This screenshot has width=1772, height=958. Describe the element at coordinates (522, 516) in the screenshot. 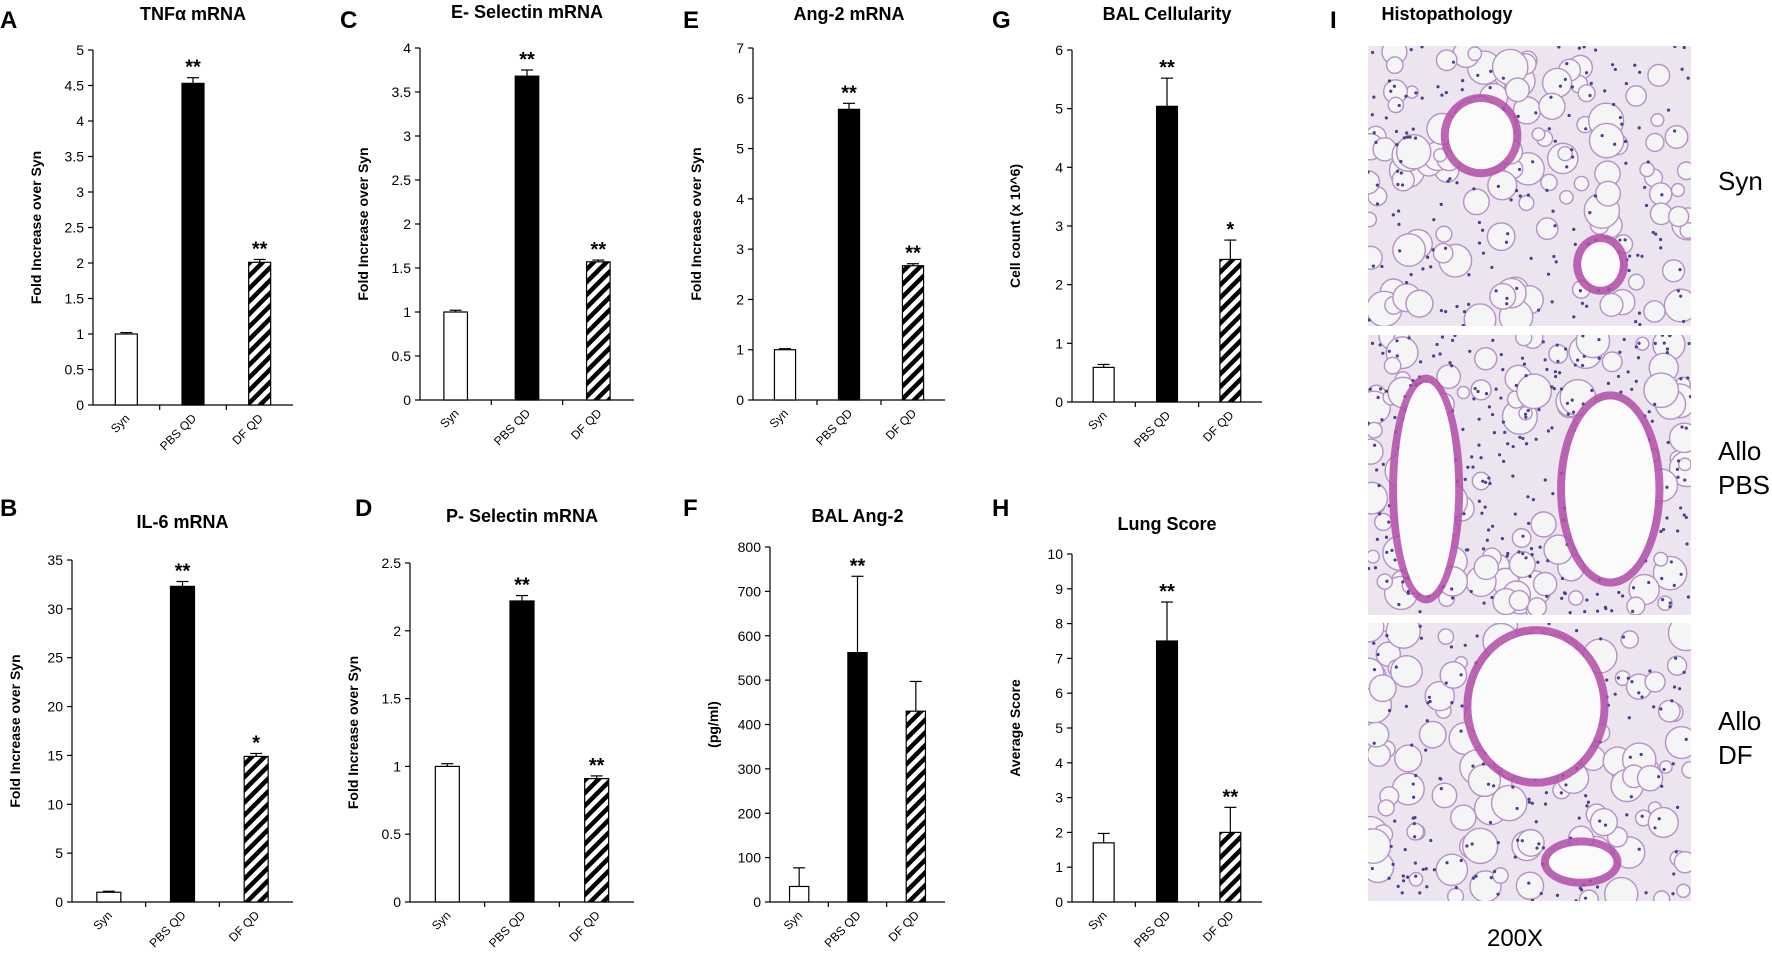

I see `chart-title: P- Selectin mRNA` at that location.